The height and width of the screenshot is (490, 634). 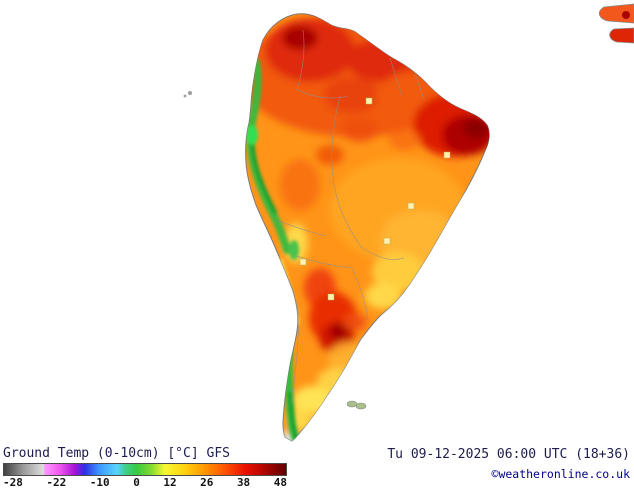 What do you see at coordinates (116, 453) in the screenshot?
I see `parameter-title: Ground Temp (0-10cm) [°C] GFS` at bounding box center [116, 453].